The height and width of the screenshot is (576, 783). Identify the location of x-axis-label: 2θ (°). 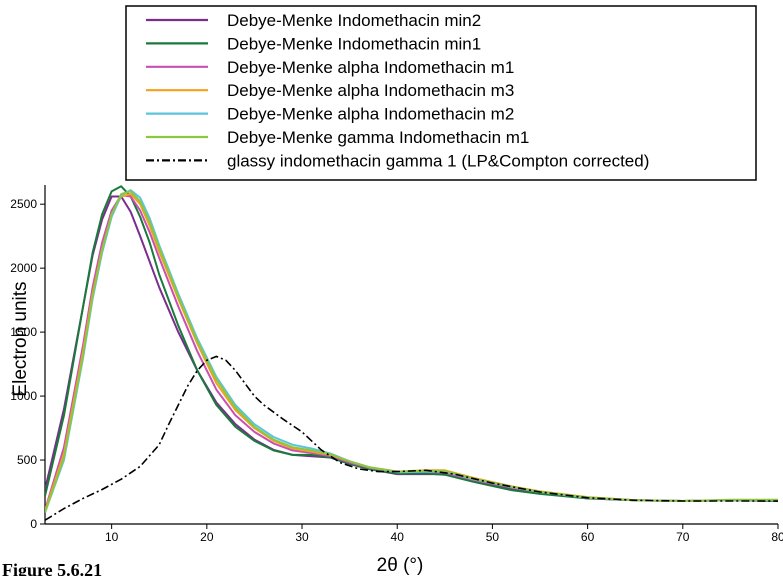
(400, 565).